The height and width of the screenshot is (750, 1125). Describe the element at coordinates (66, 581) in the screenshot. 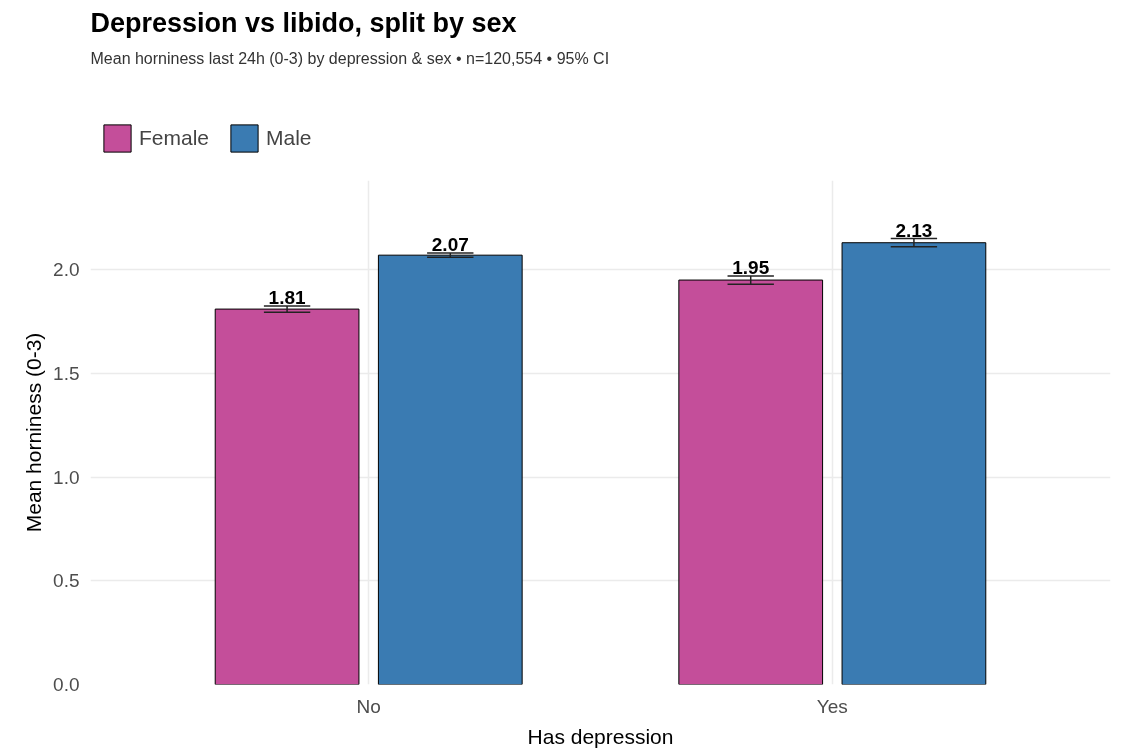

I see `y-tick-label: 0.5` at that location.